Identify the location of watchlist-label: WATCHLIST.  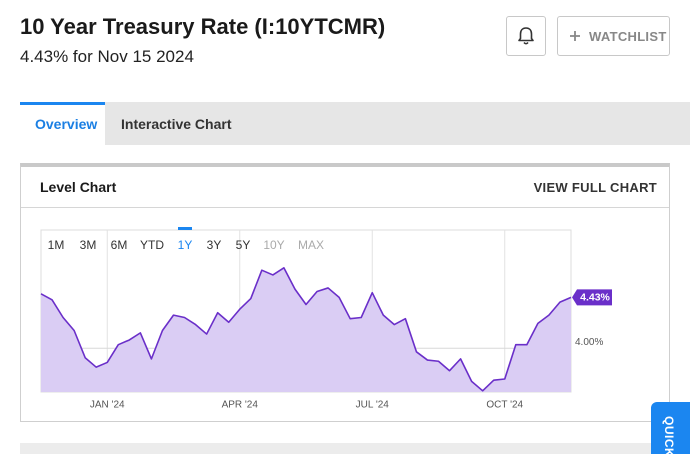
(628, 36).